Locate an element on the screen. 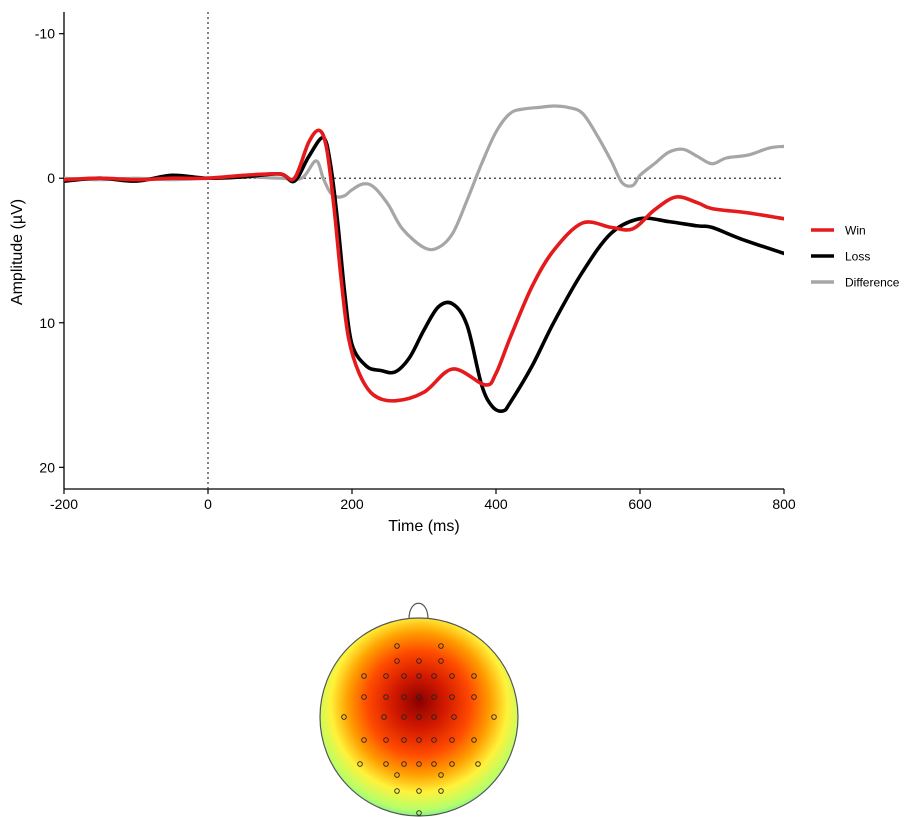 The image size is (910, 817). series-line-difference is located at coordinates (424, 178).